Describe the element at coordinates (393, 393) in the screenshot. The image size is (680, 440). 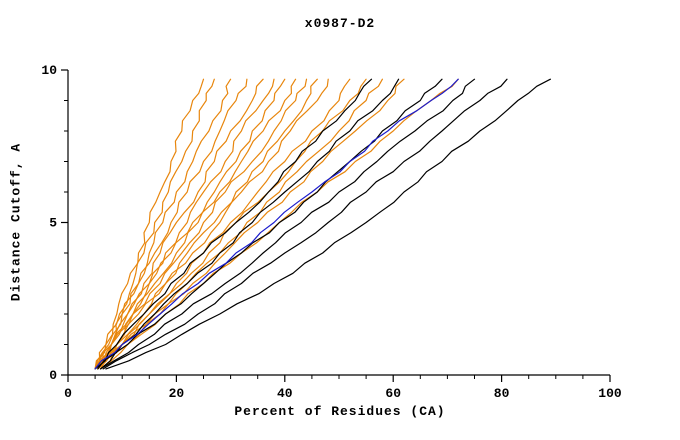
I see `tick-label: 60` at that location.